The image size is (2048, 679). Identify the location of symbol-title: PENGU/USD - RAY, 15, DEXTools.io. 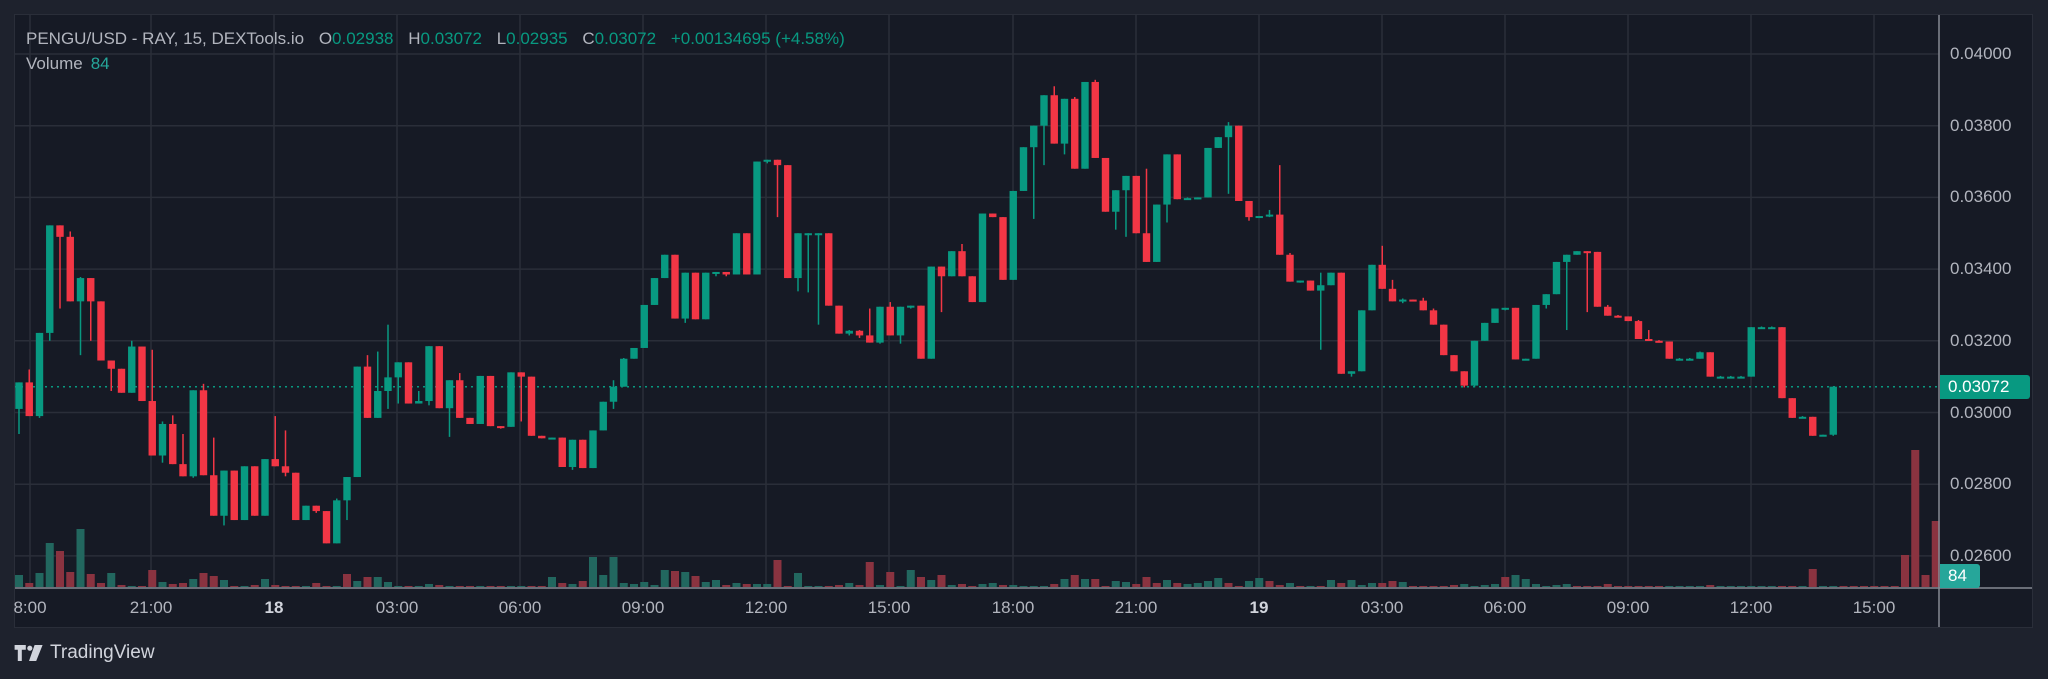
(165, 38).